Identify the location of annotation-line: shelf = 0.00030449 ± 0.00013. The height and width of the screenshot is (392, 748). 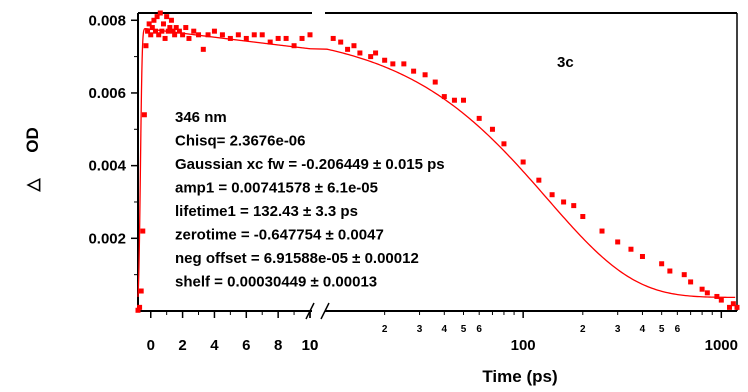
(276, 282).